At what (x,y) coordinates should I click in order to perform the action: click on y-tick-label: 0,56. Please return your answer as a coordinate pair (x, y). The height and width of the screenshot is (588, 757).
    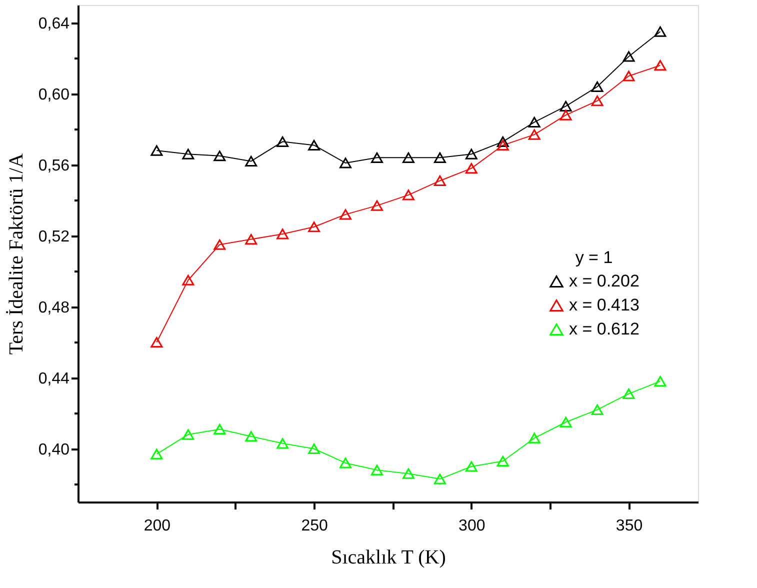
    Looking at the image, I should click on (54, 165).